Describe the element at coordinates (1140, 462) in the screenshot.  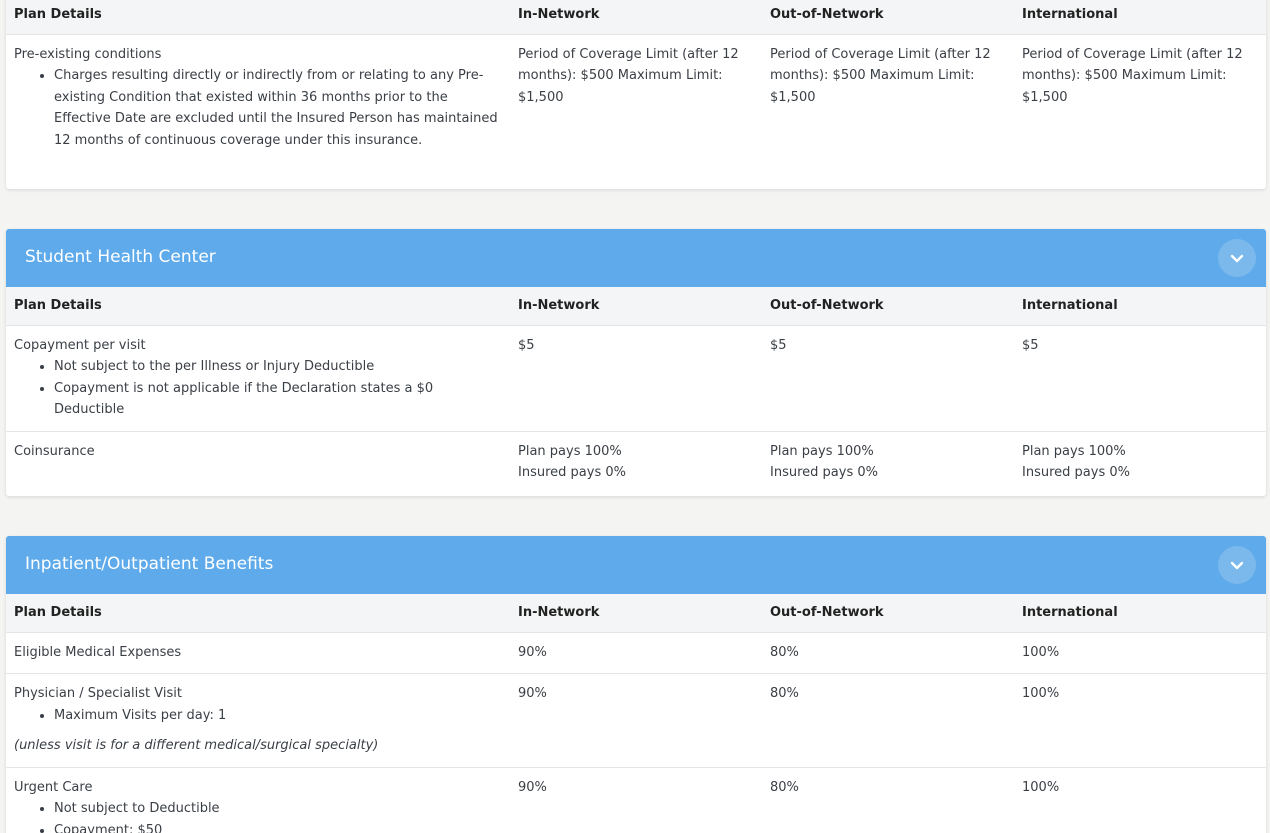
I see `international-value: Plan pays 100% Insured pays 0%` at that location.